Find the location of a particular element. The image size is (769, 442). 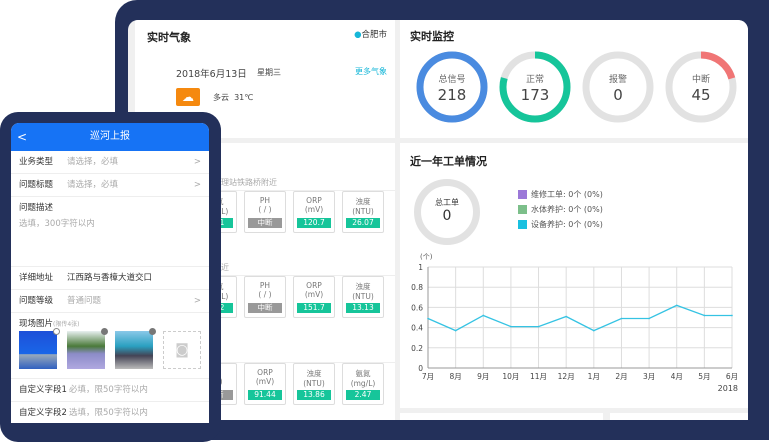

x-tick-label: 8月 is located at coordinates (455, 376).